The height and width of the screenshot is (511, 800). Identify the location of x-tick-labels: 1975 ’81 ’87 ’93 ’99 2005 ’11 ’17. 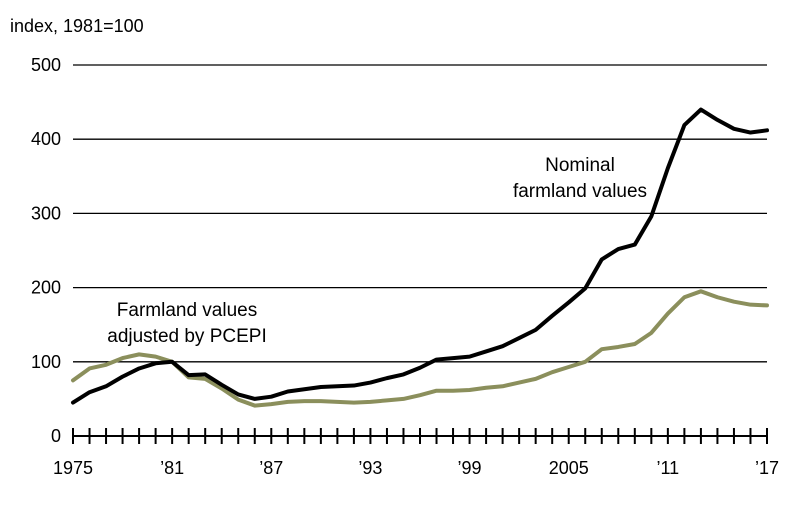
(416, 468).